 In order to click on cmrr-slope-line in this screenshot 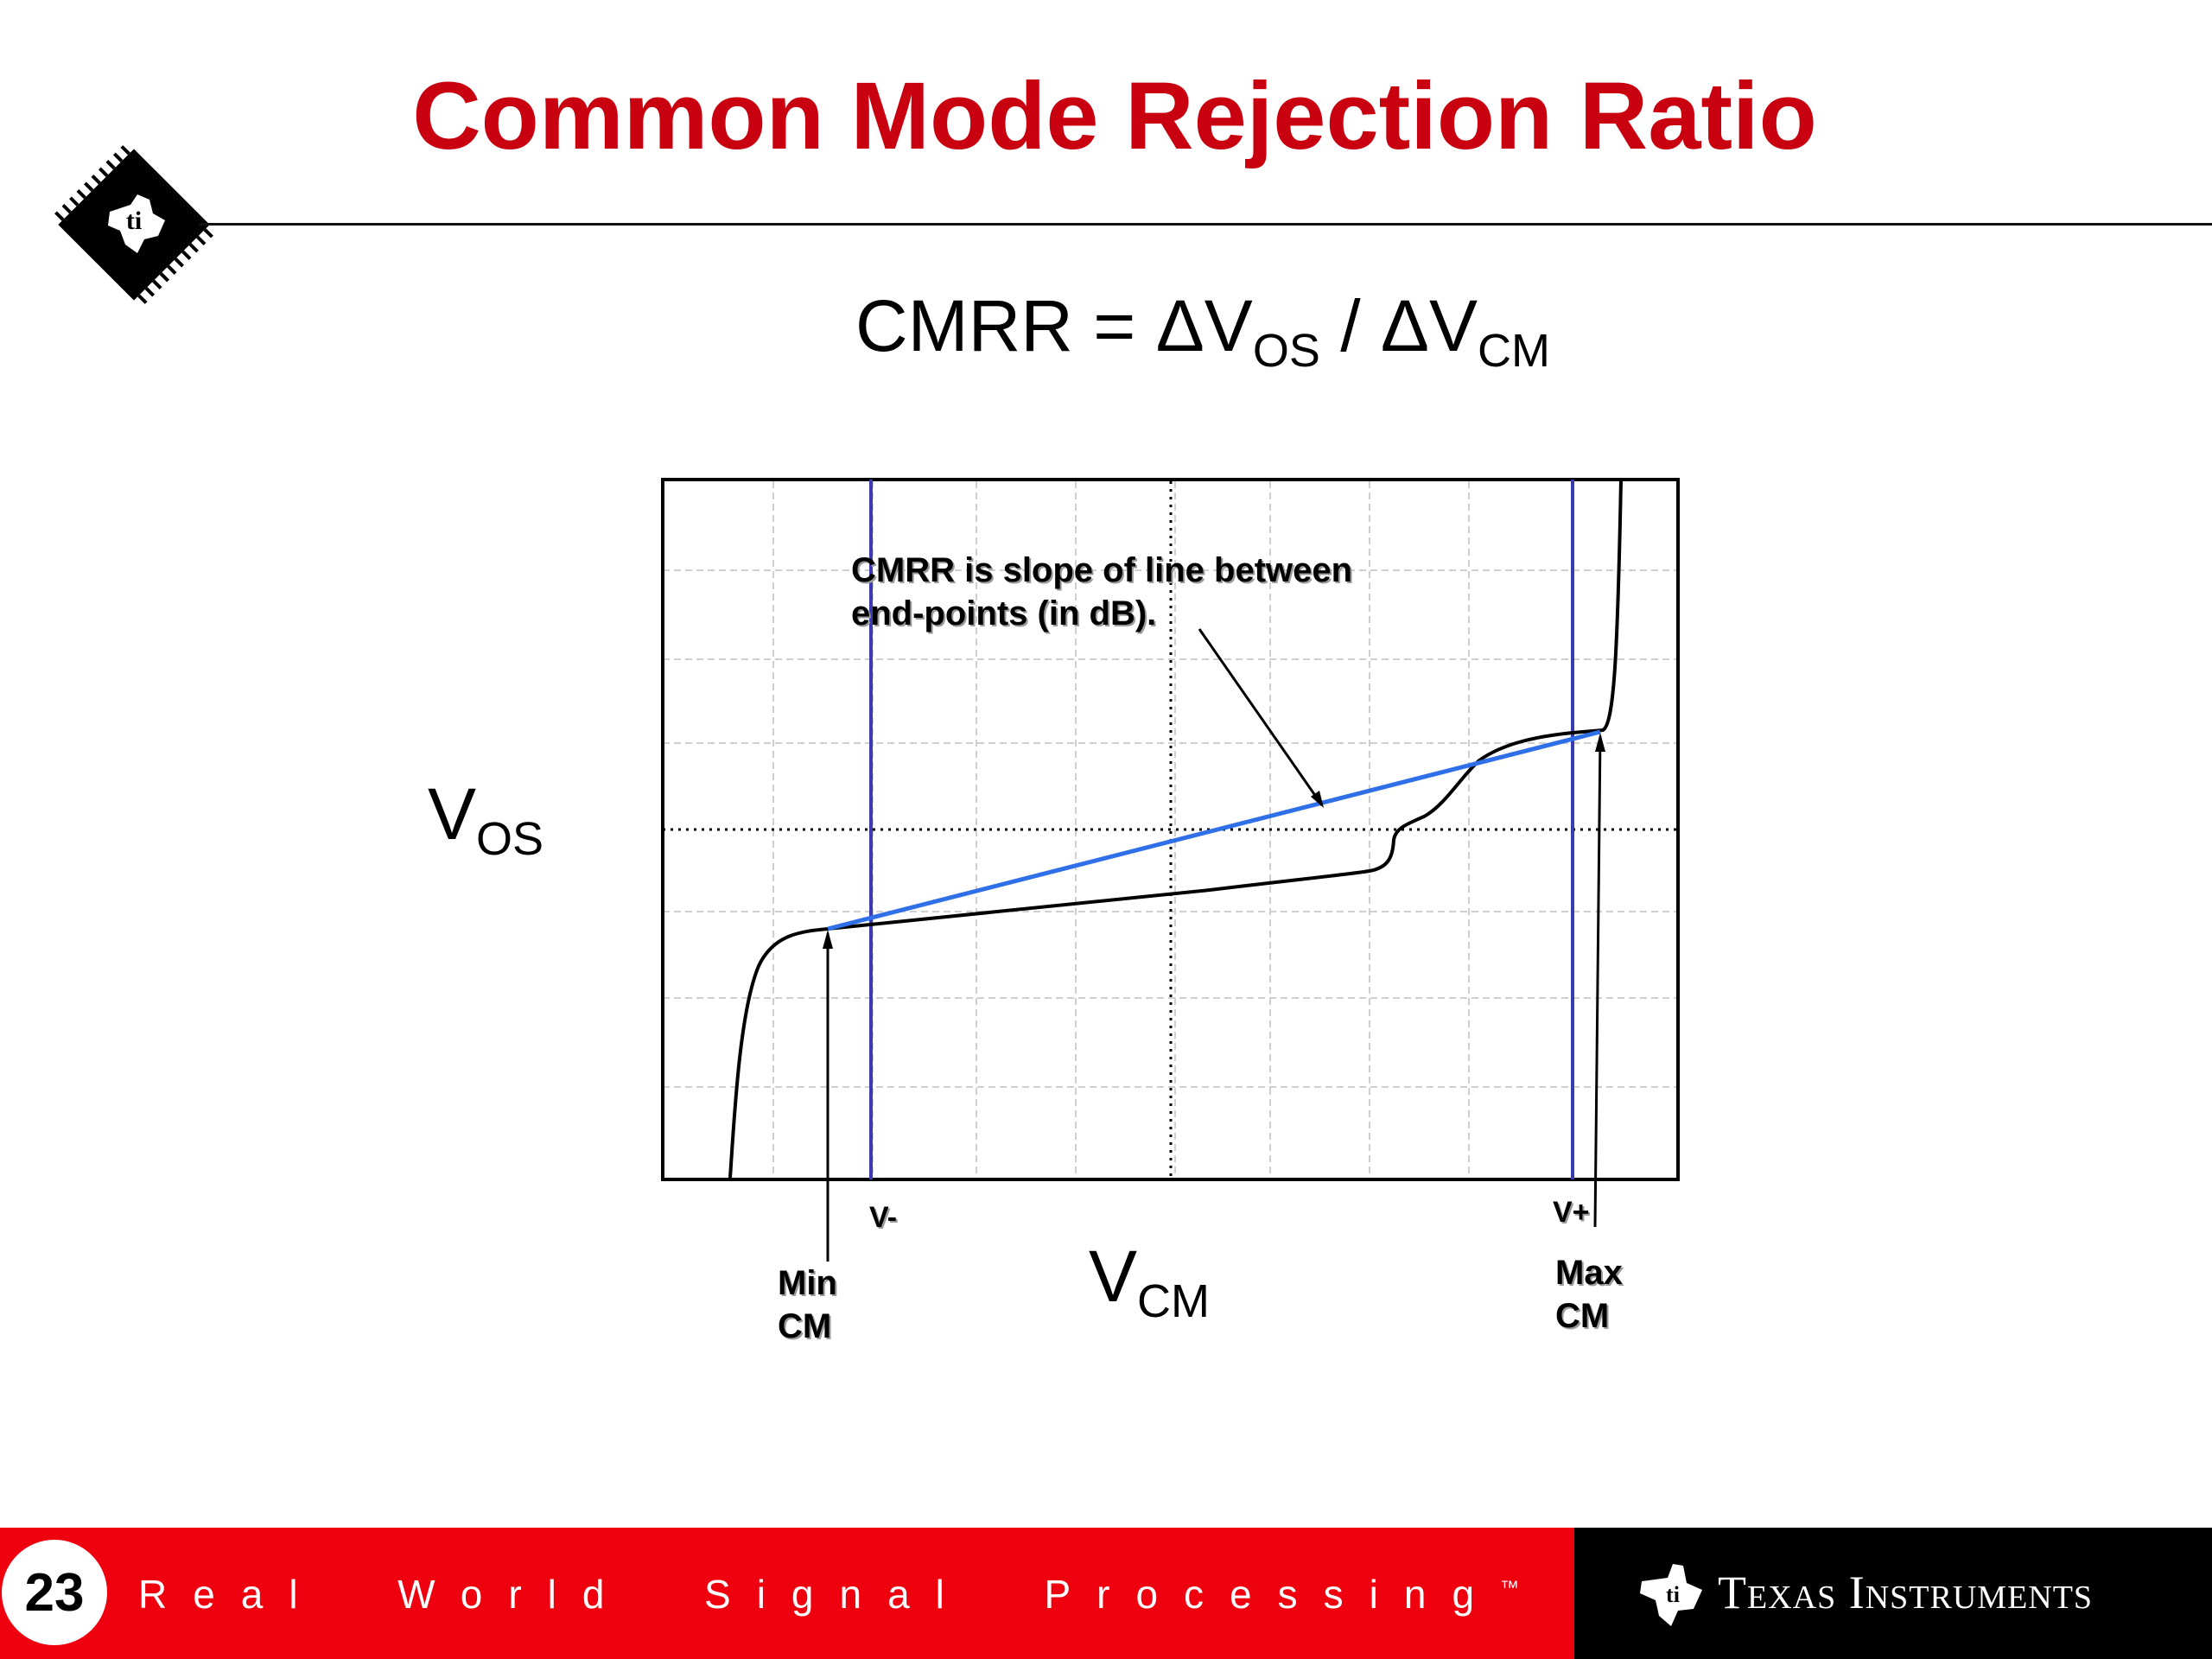, I will do `click(1214, 830)`.